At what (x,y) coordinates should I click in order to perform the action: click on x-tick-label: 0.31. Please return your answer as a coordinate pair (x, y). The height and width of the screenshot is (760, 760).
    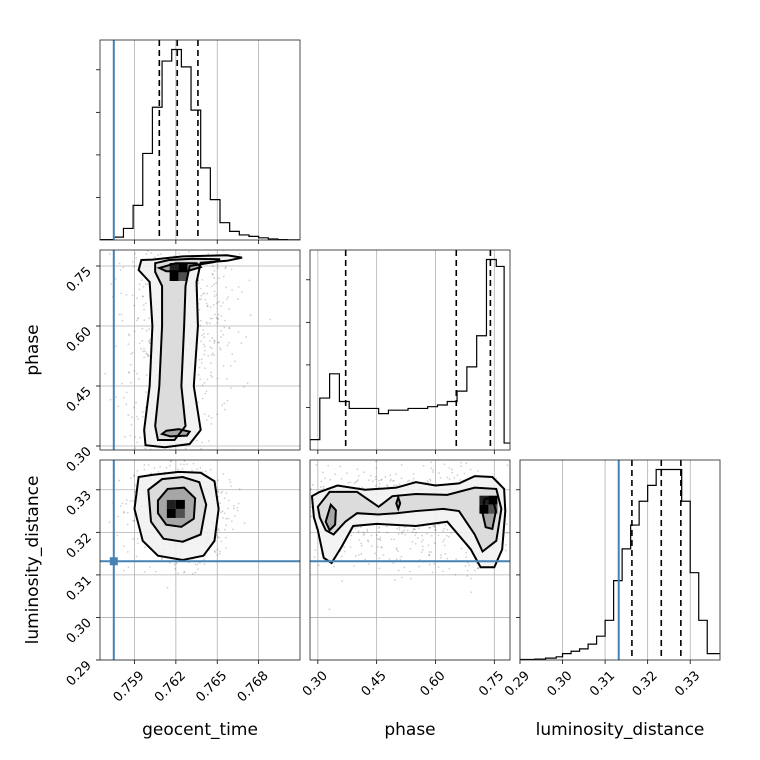
    Looking at the image, I should click on (602, 683).